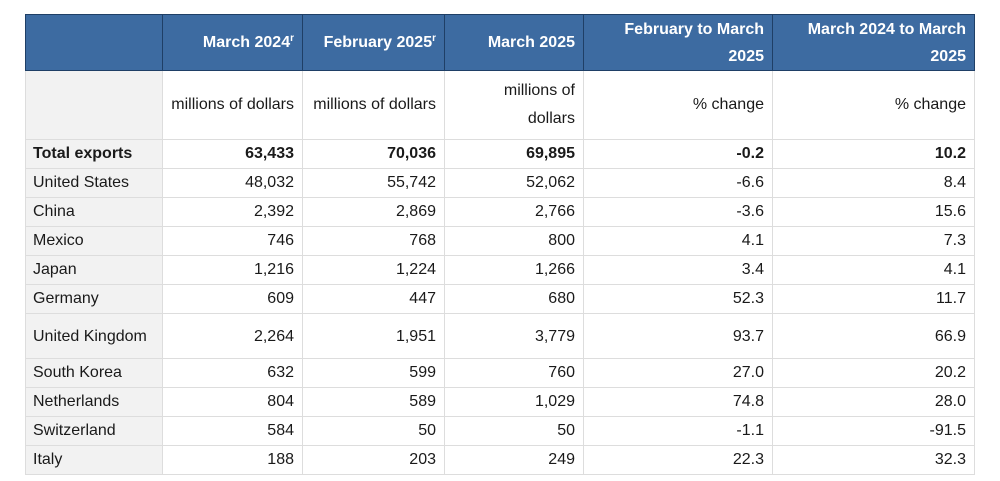  I want to click on value-feb-to-mar-change: -1.1, so click(678, 431).